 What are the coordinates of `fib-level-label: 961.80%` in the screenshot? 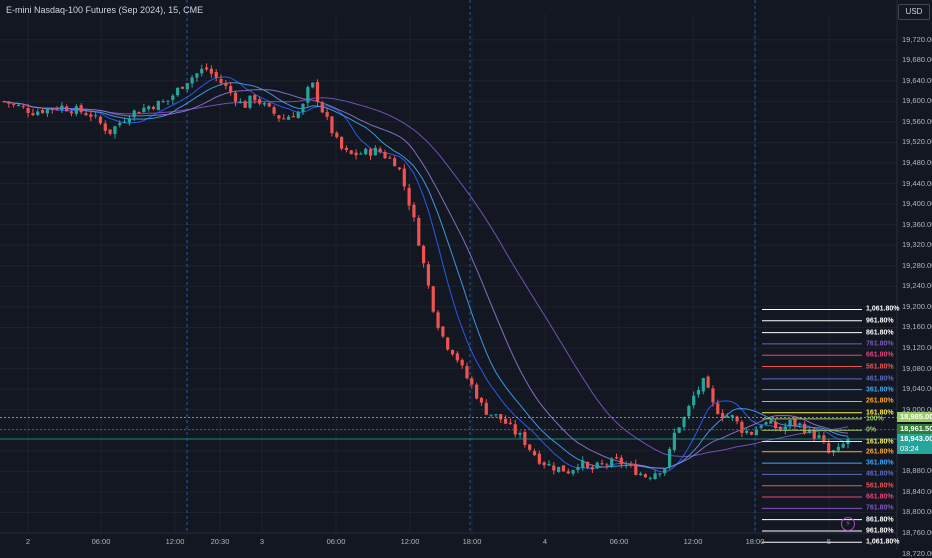 It's located at (880, 321).